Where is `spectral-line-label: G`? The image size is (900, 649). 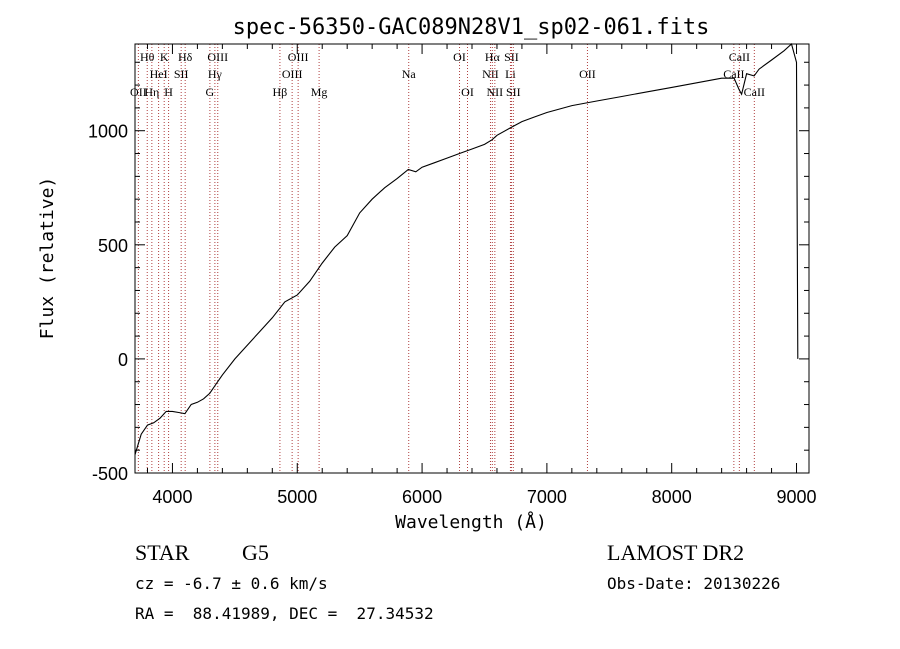 spectral-line-label: G is located at coordinates (210, 92).